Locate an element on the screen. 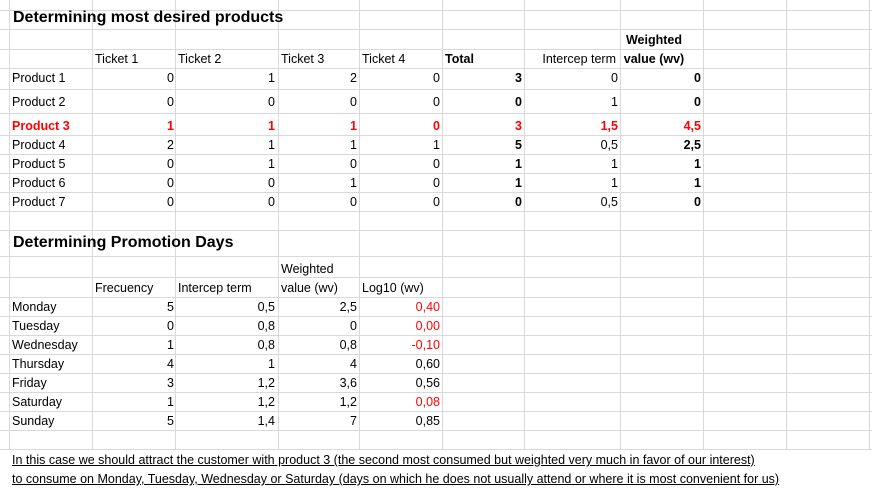 This screenshot has height=495, width=872. product-label: Product 1 is located at coordinates (39, 78).